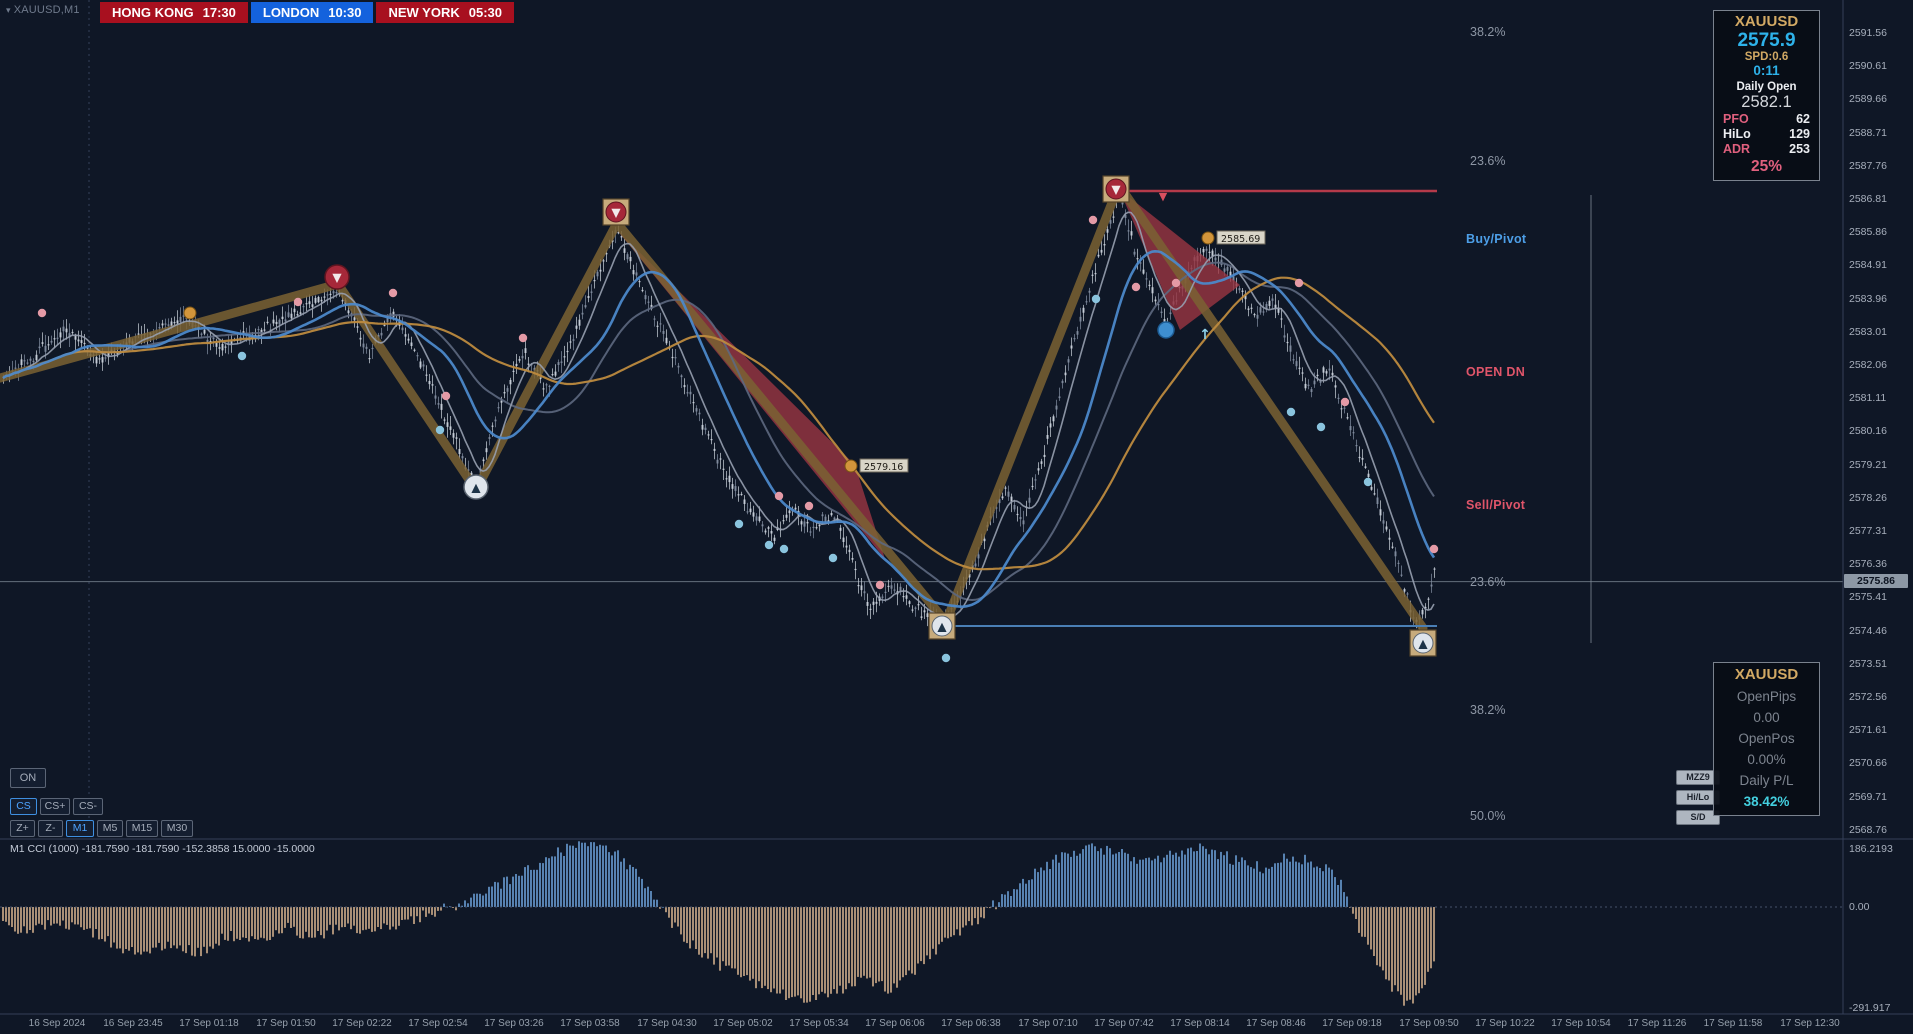 This screenshot has width=1913, height=1034. I want to click on mini-arrow-down-icon: ▼, so click(1163, 196).